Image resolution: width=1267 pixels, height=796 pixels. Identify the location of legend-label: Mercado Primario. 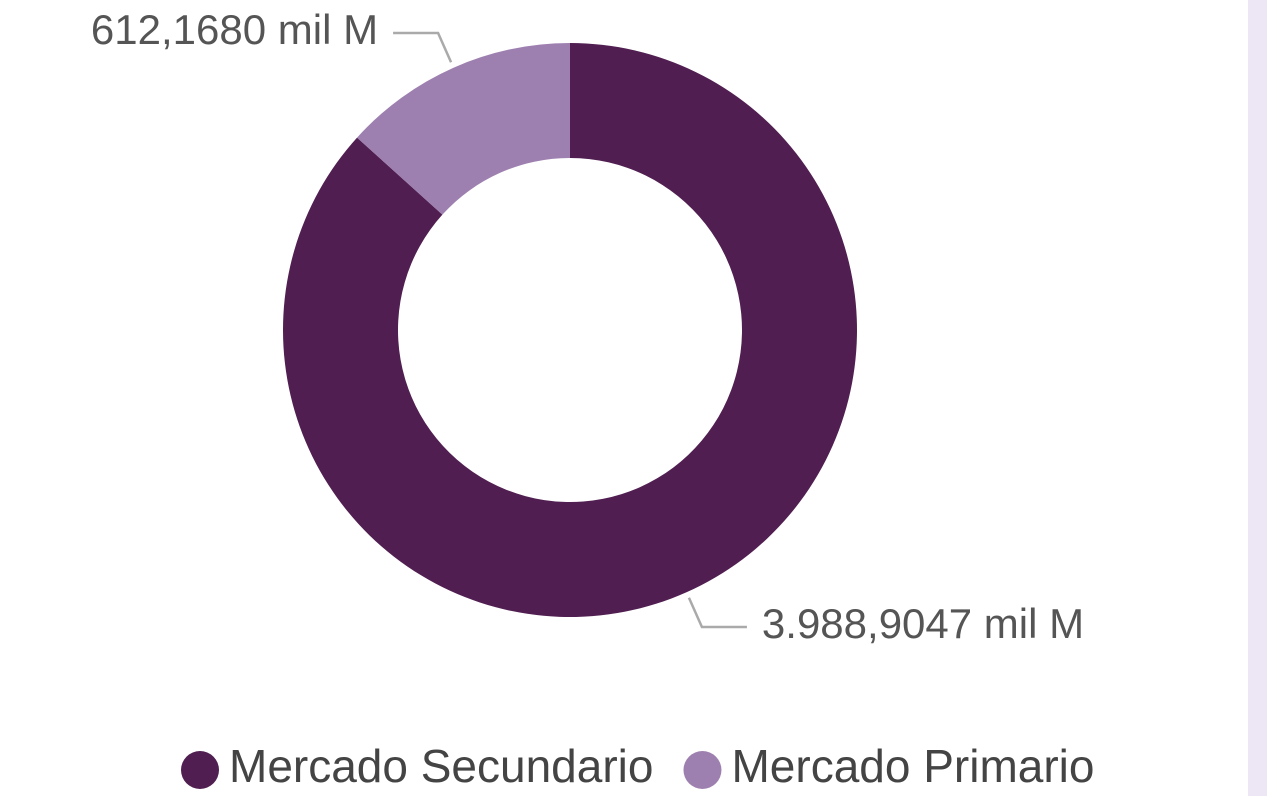
(912, 766).